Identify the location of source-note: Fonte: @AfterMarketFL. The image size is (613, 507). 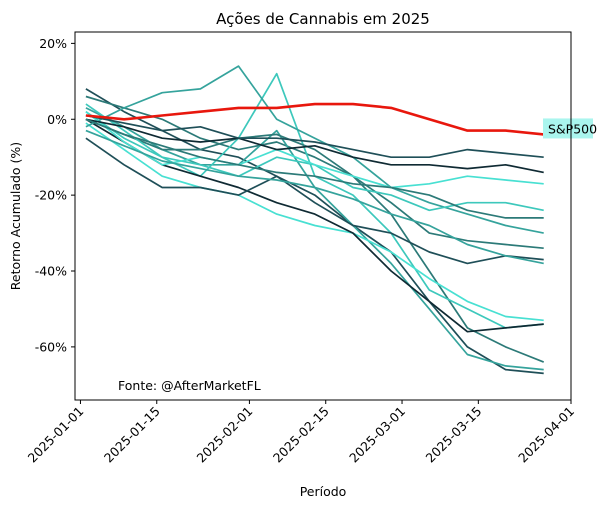
(189, 385).